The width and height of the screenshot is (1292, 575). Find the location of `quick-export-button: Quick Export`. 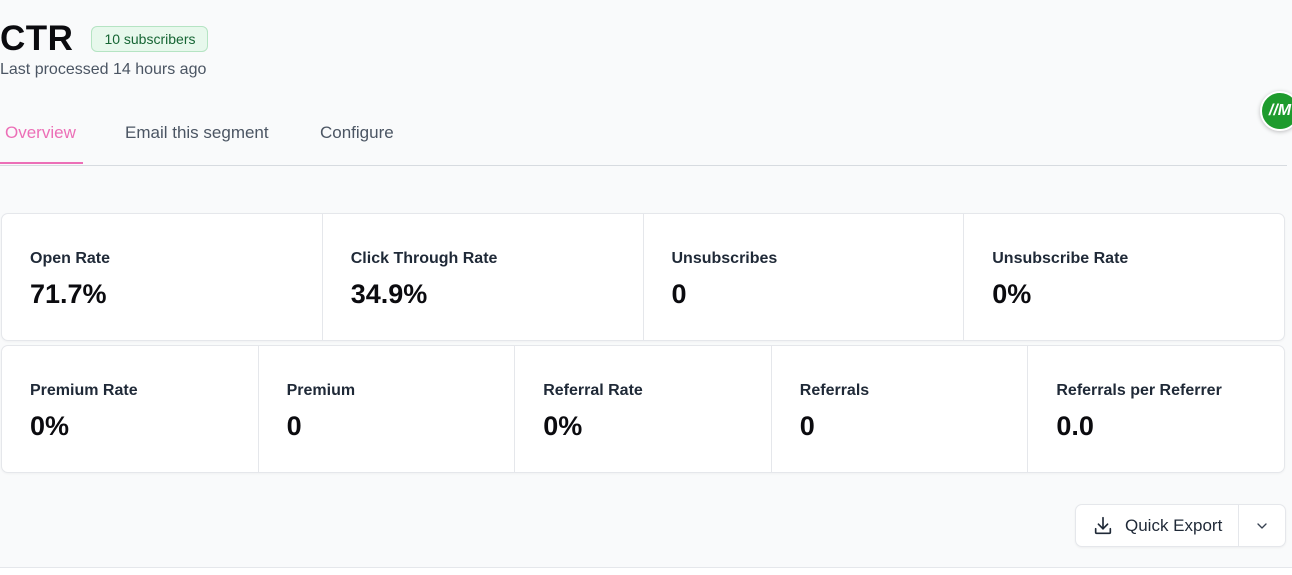

quick-export-button: Quick Export is located at coordinates (1157, 525).